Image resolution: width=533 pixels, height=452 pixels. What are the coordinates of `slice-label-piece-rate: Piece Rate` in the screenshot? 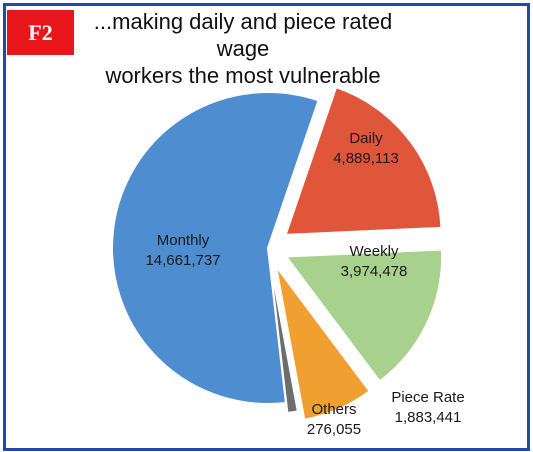 It's located at (427, 397).